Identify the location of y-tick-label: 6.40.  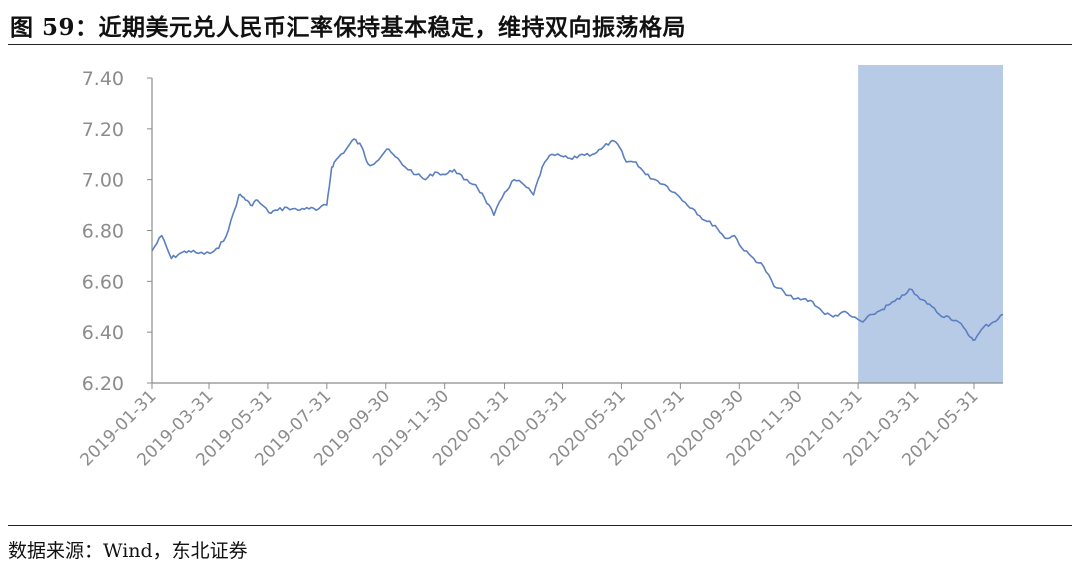
(103, 333).